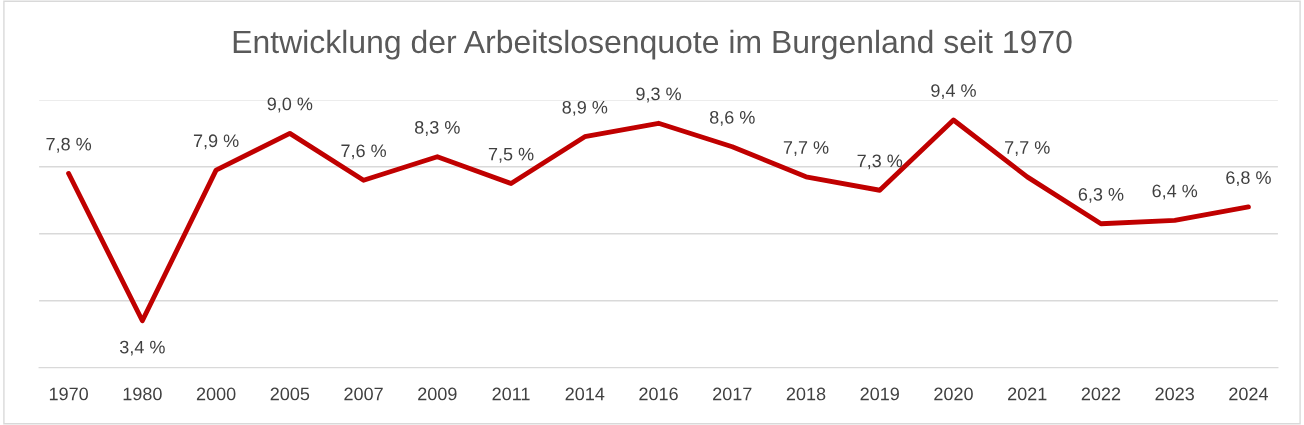 The height and width of the screenshot is (425, 1304). I want to click on x-tick-label: 2020, so click(953, 394).